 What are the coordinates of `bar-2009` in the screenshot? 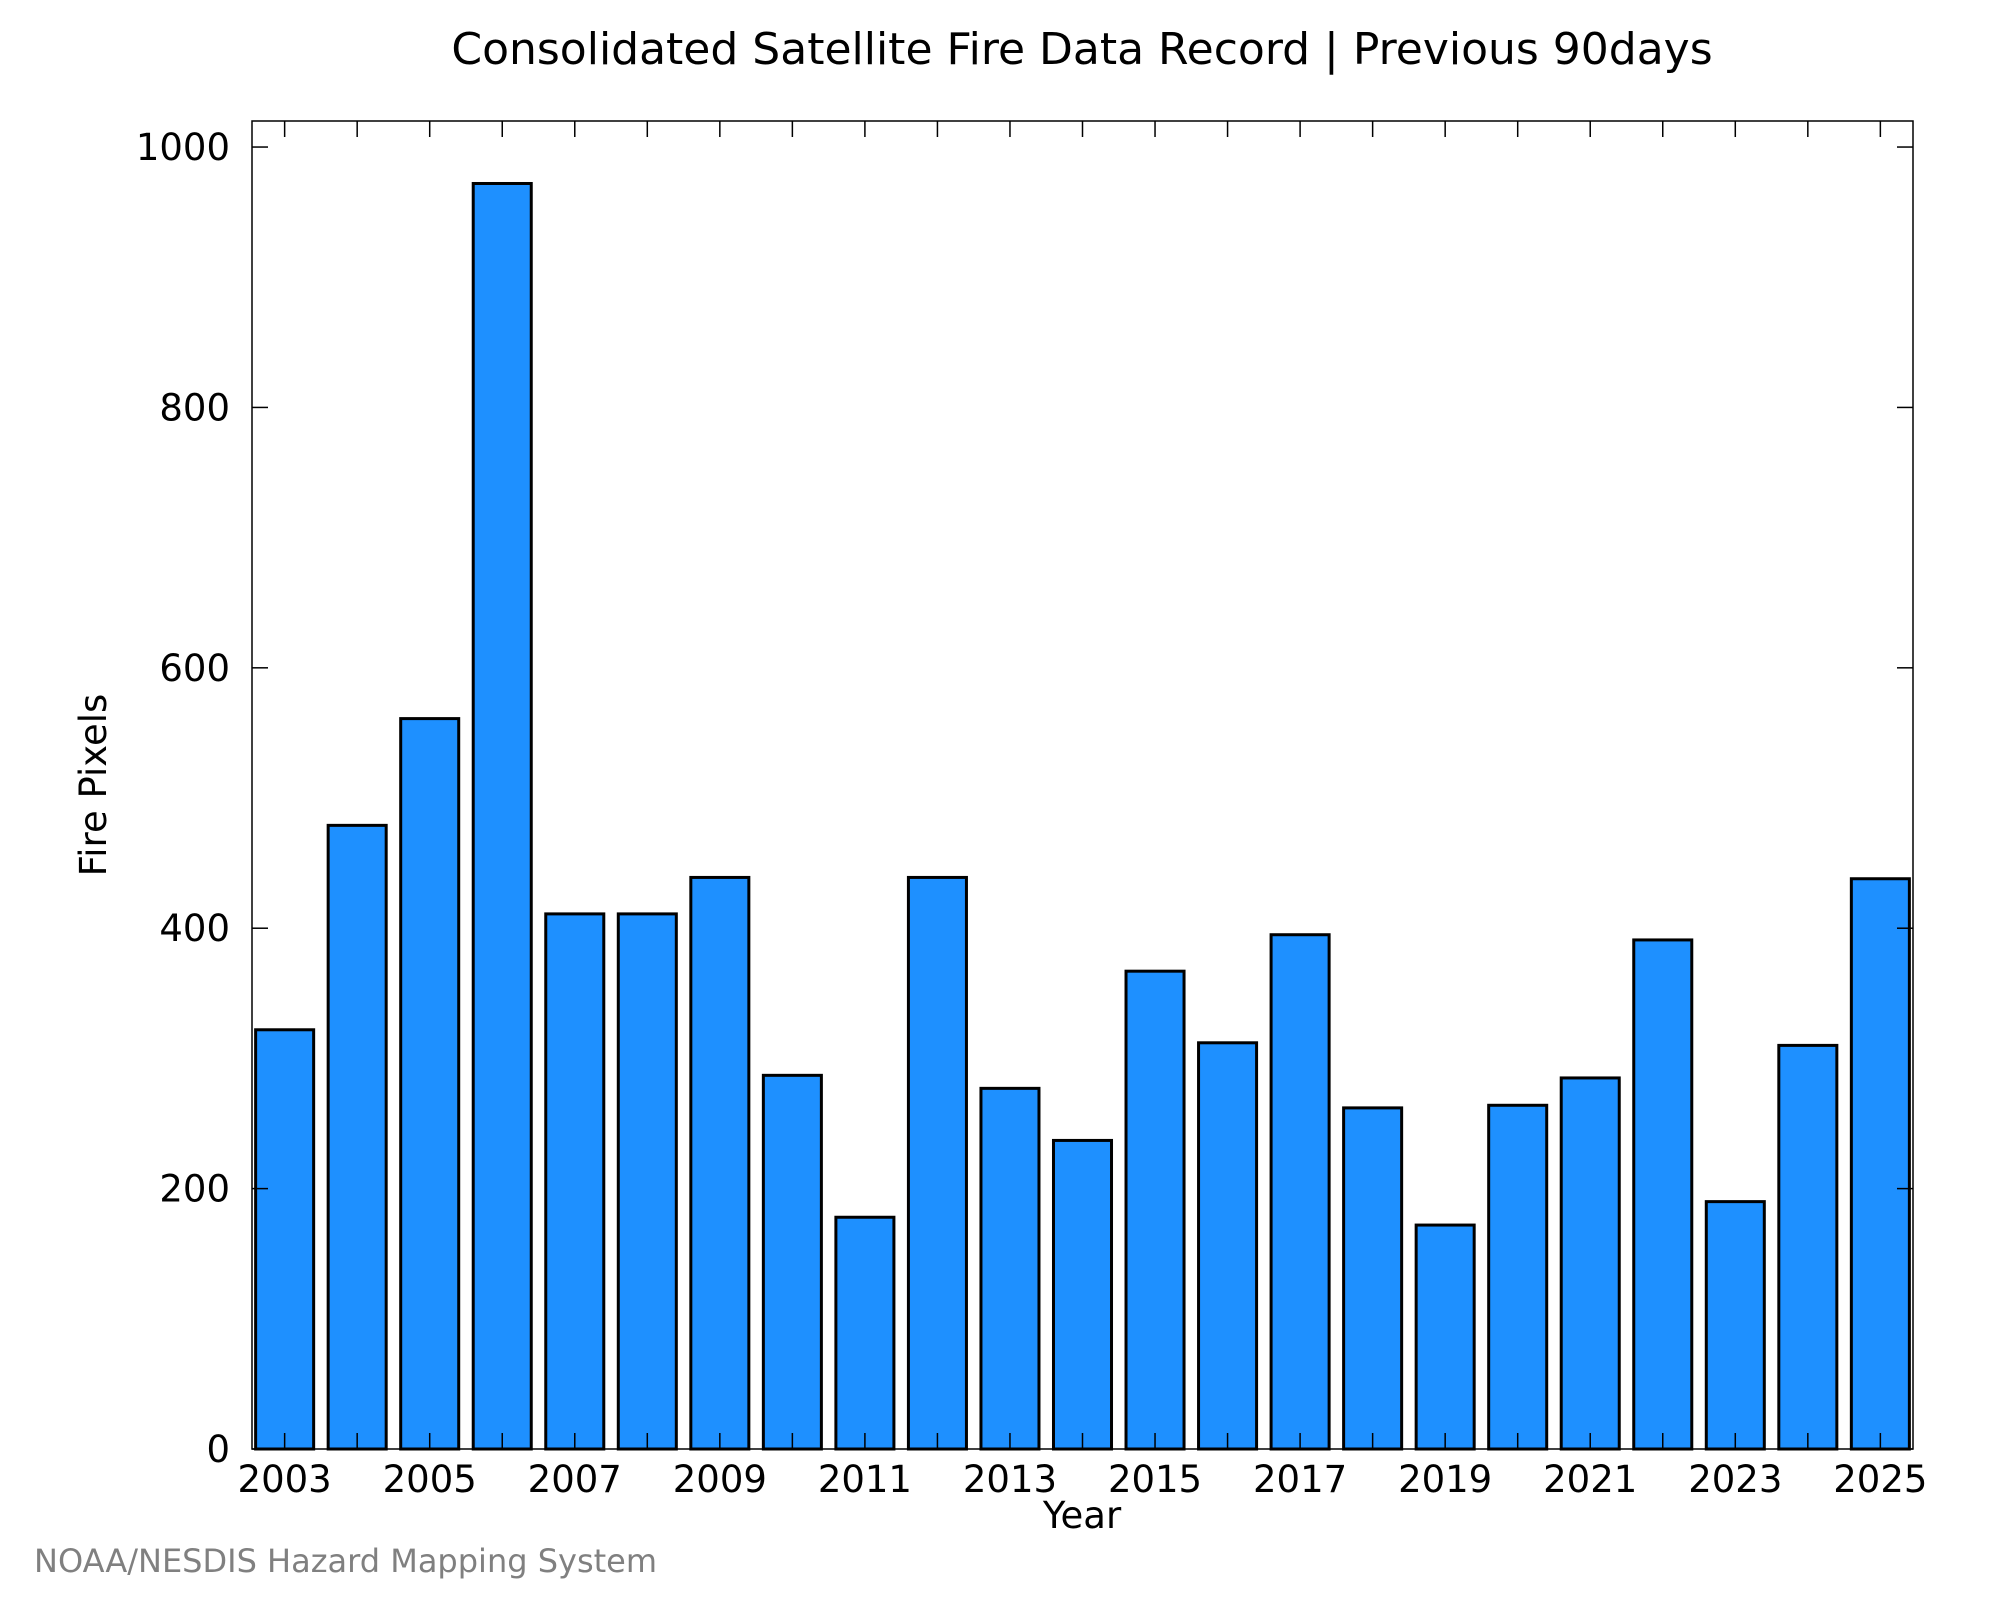 It's located at (720, 1163).